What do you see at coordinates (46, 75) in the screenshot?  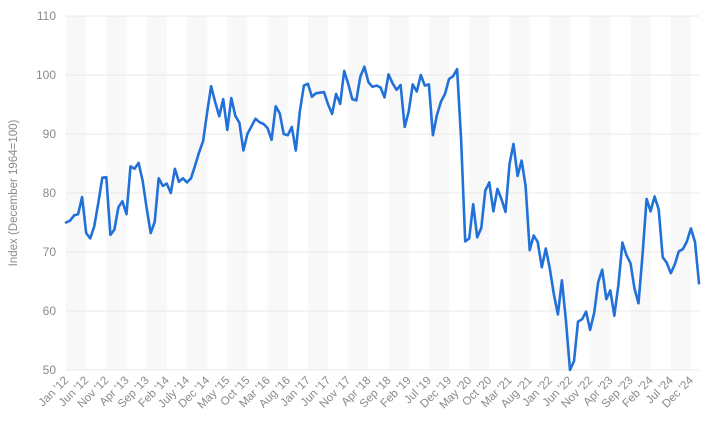 I see `y-tick-label: 100` at bounding box center [46, 75].